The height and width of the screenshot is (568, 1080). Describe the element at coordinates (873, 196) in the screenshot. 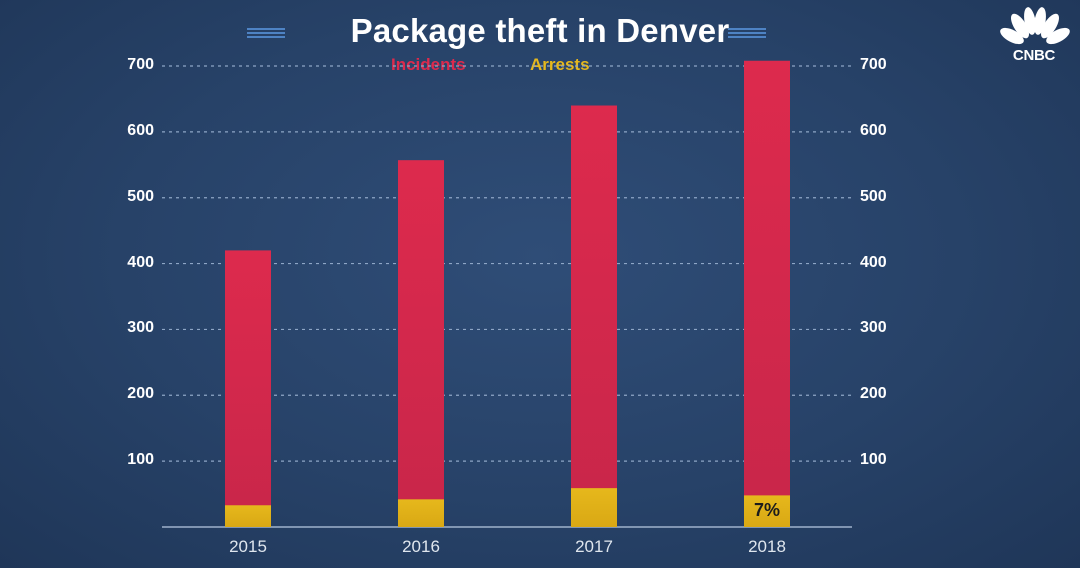

I see `y-tick-label-right: 500` at that location.